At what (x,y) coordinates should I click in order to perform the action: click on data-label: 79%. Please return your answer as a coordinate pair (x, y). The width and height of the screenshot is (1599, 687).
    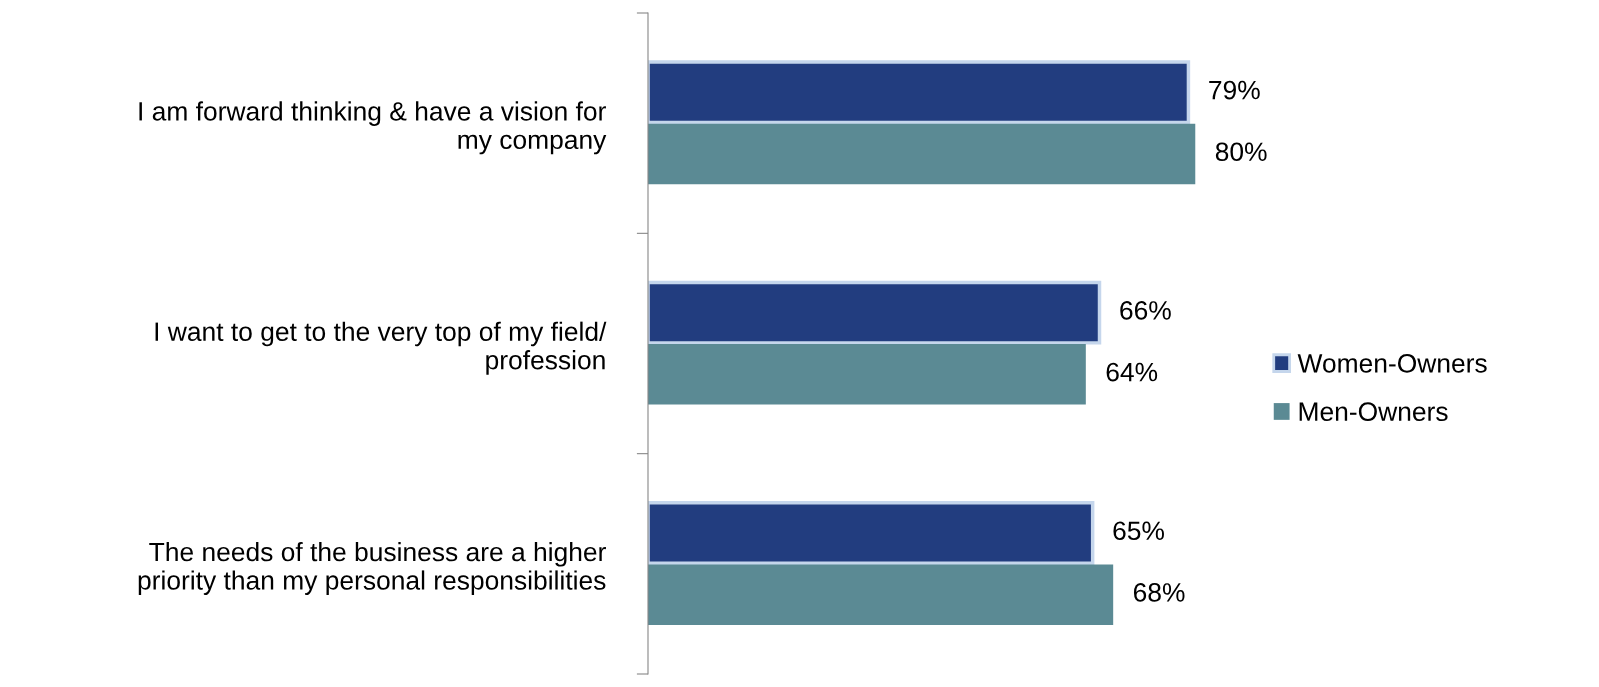
    Looking at the image, I should click on (1234, 90).